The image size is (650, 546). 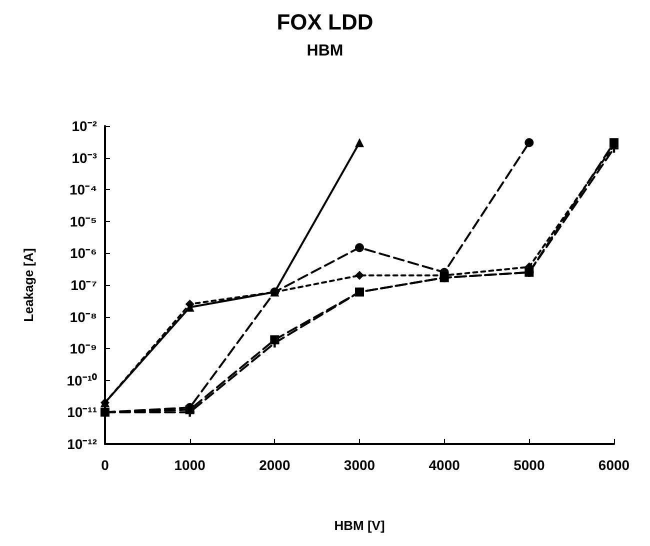 I want to click on x-tick-label: 3000, so click(x=360, y=465).